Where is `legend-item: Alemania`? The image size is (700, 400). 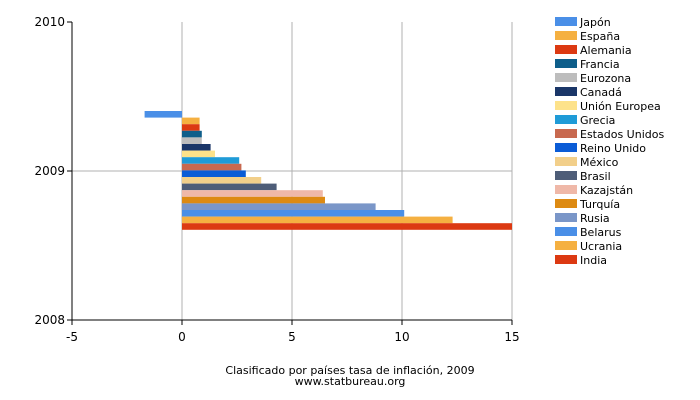
legend-item: Alemania is located at coordinates (593, 50).